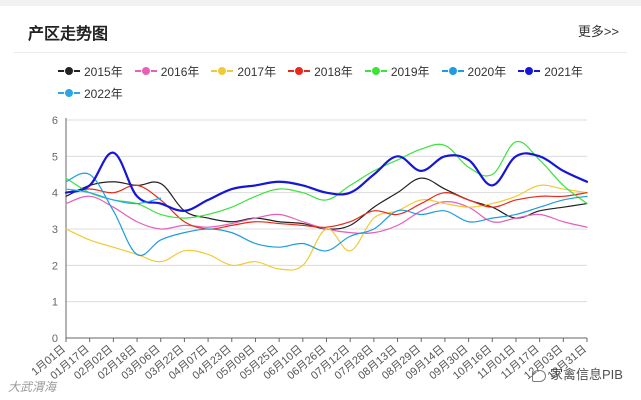 The width and height of the screenshot is (641, 400). Describe the element at coordinates (487, 71) in the screenshot. I see `legend-label: 2020年` at that location.